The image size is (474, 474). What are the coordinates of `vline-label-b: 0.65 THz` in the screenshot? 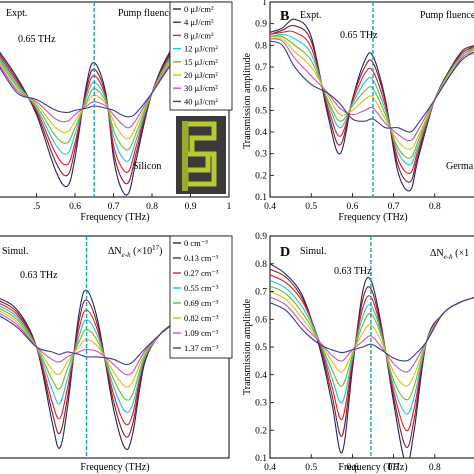 It's located at (359, 35).